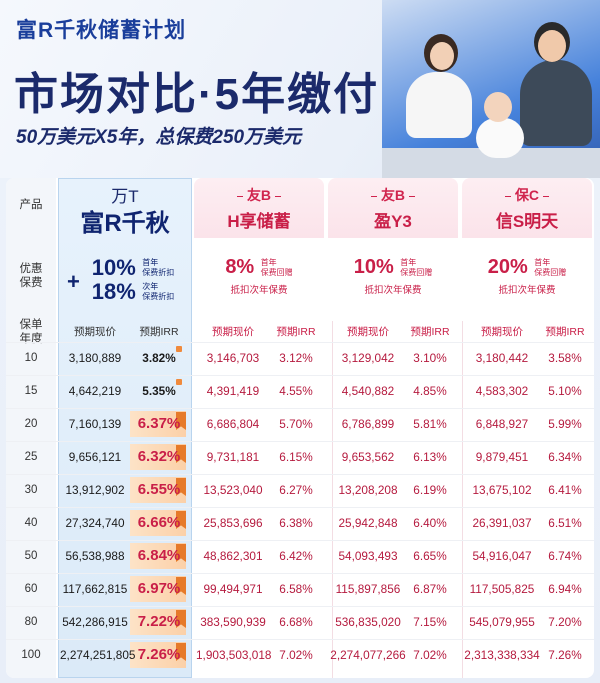 The height and width of the screenshot is (683, 600). What do you see at coordinates (565, 556) in the screenshot?
I see `table-cell-irr: 6.74%` at bounding box center [565, 556].